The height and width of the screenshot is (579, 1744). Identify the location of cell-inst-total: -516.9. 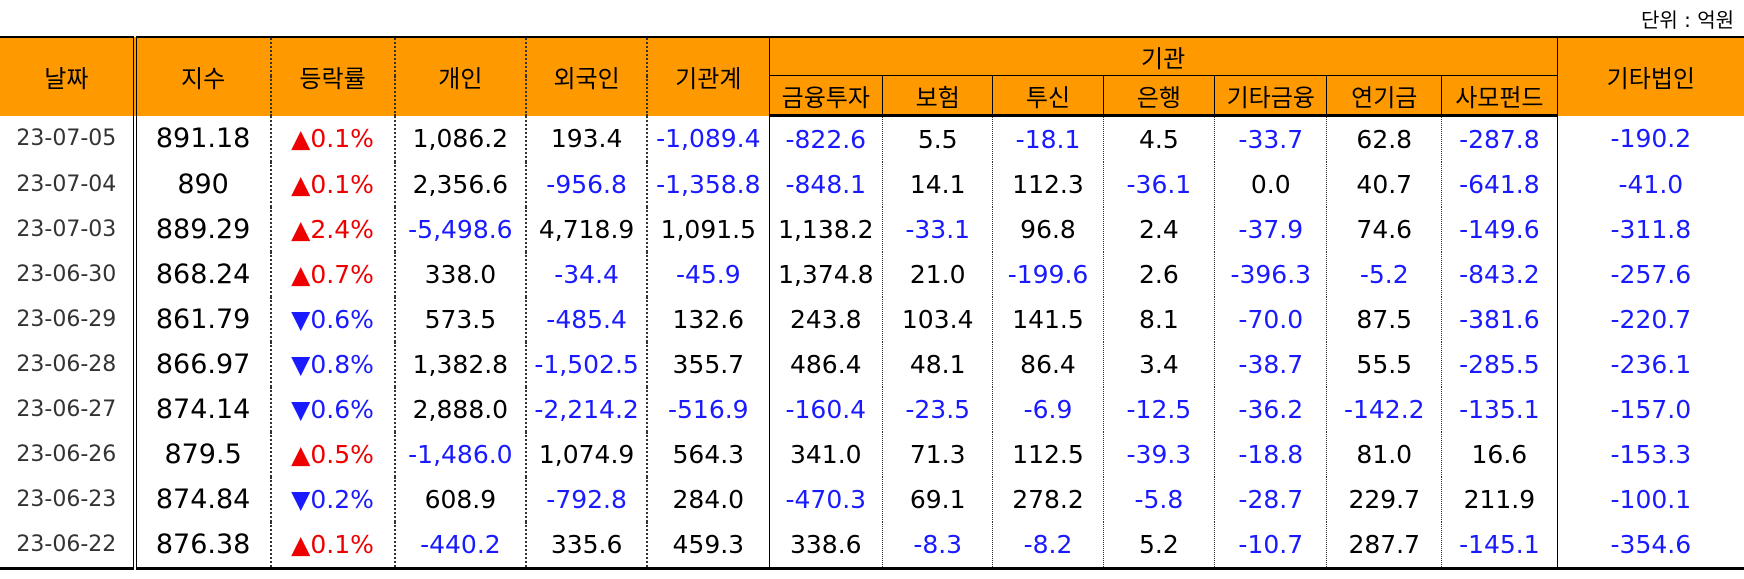
(708, 409).